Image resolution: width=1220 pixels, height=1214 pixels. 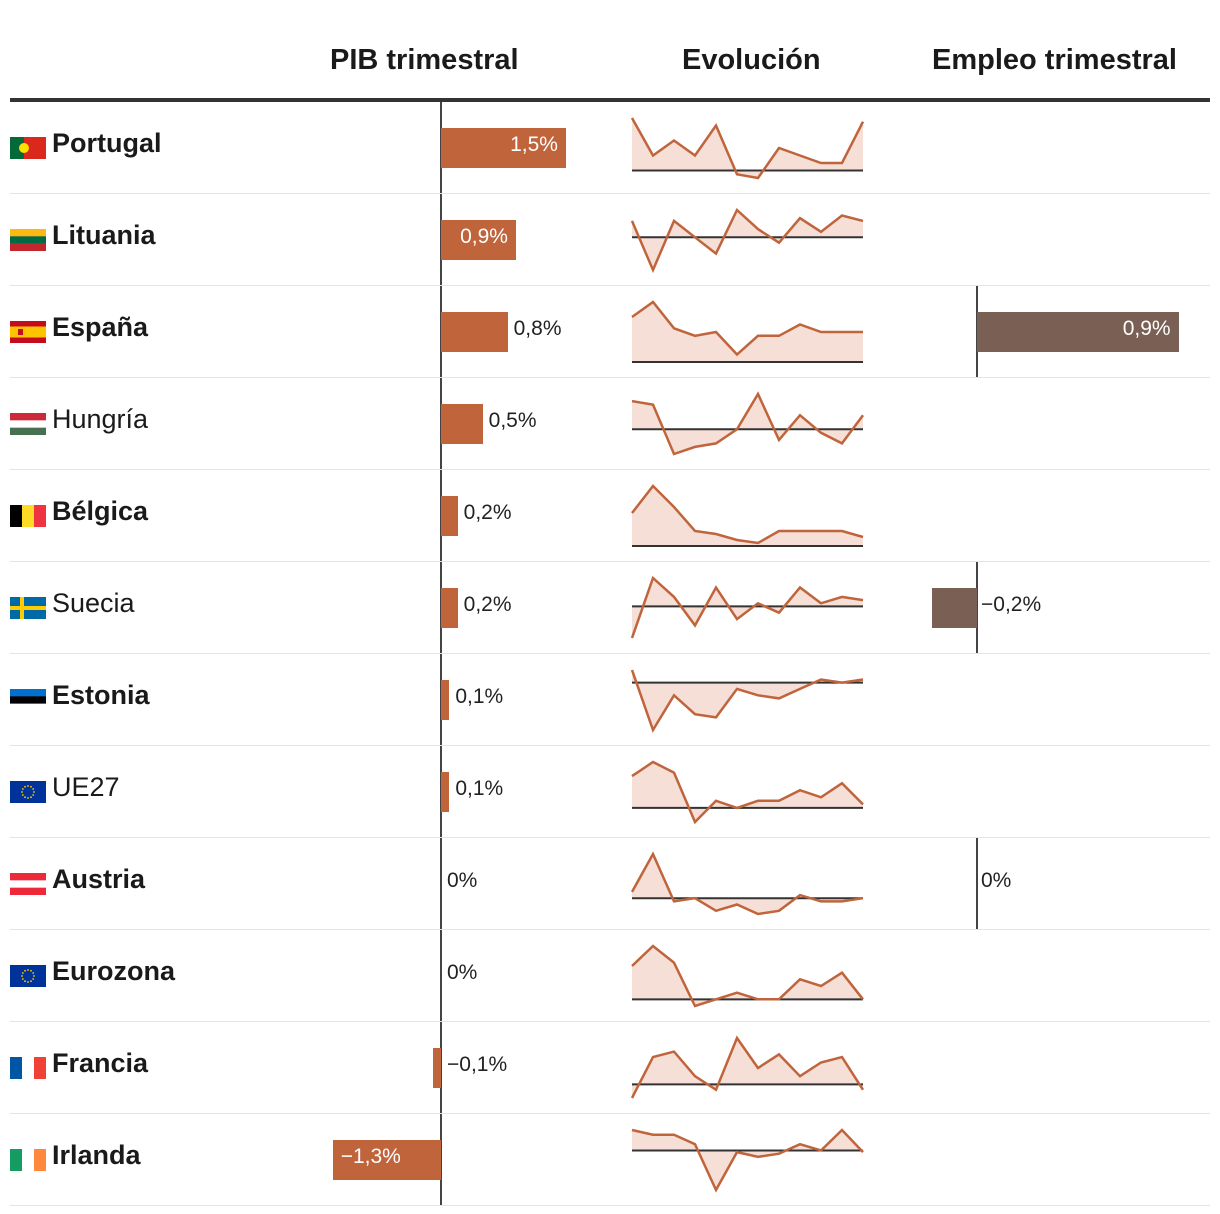 I want to click on lithuania-flag-icon, so click(x=28, y=240).